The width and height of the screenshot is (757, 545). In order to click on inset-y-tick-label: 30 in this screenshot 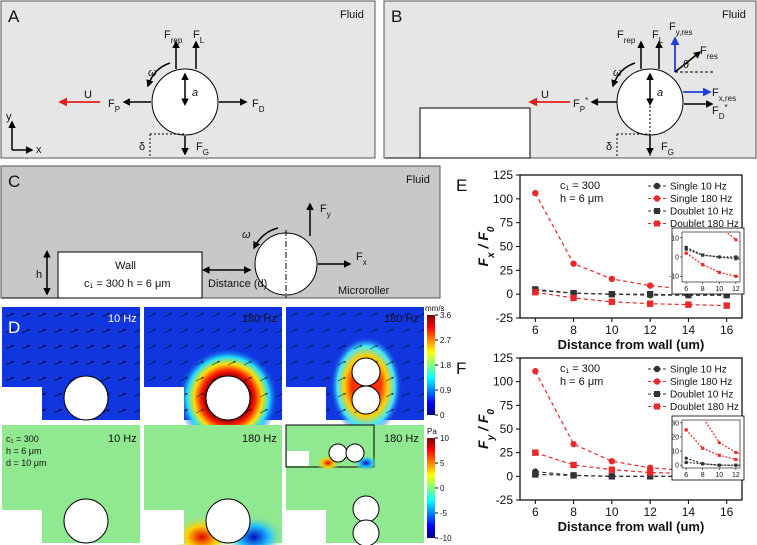, I will do `click(675, 423)`.